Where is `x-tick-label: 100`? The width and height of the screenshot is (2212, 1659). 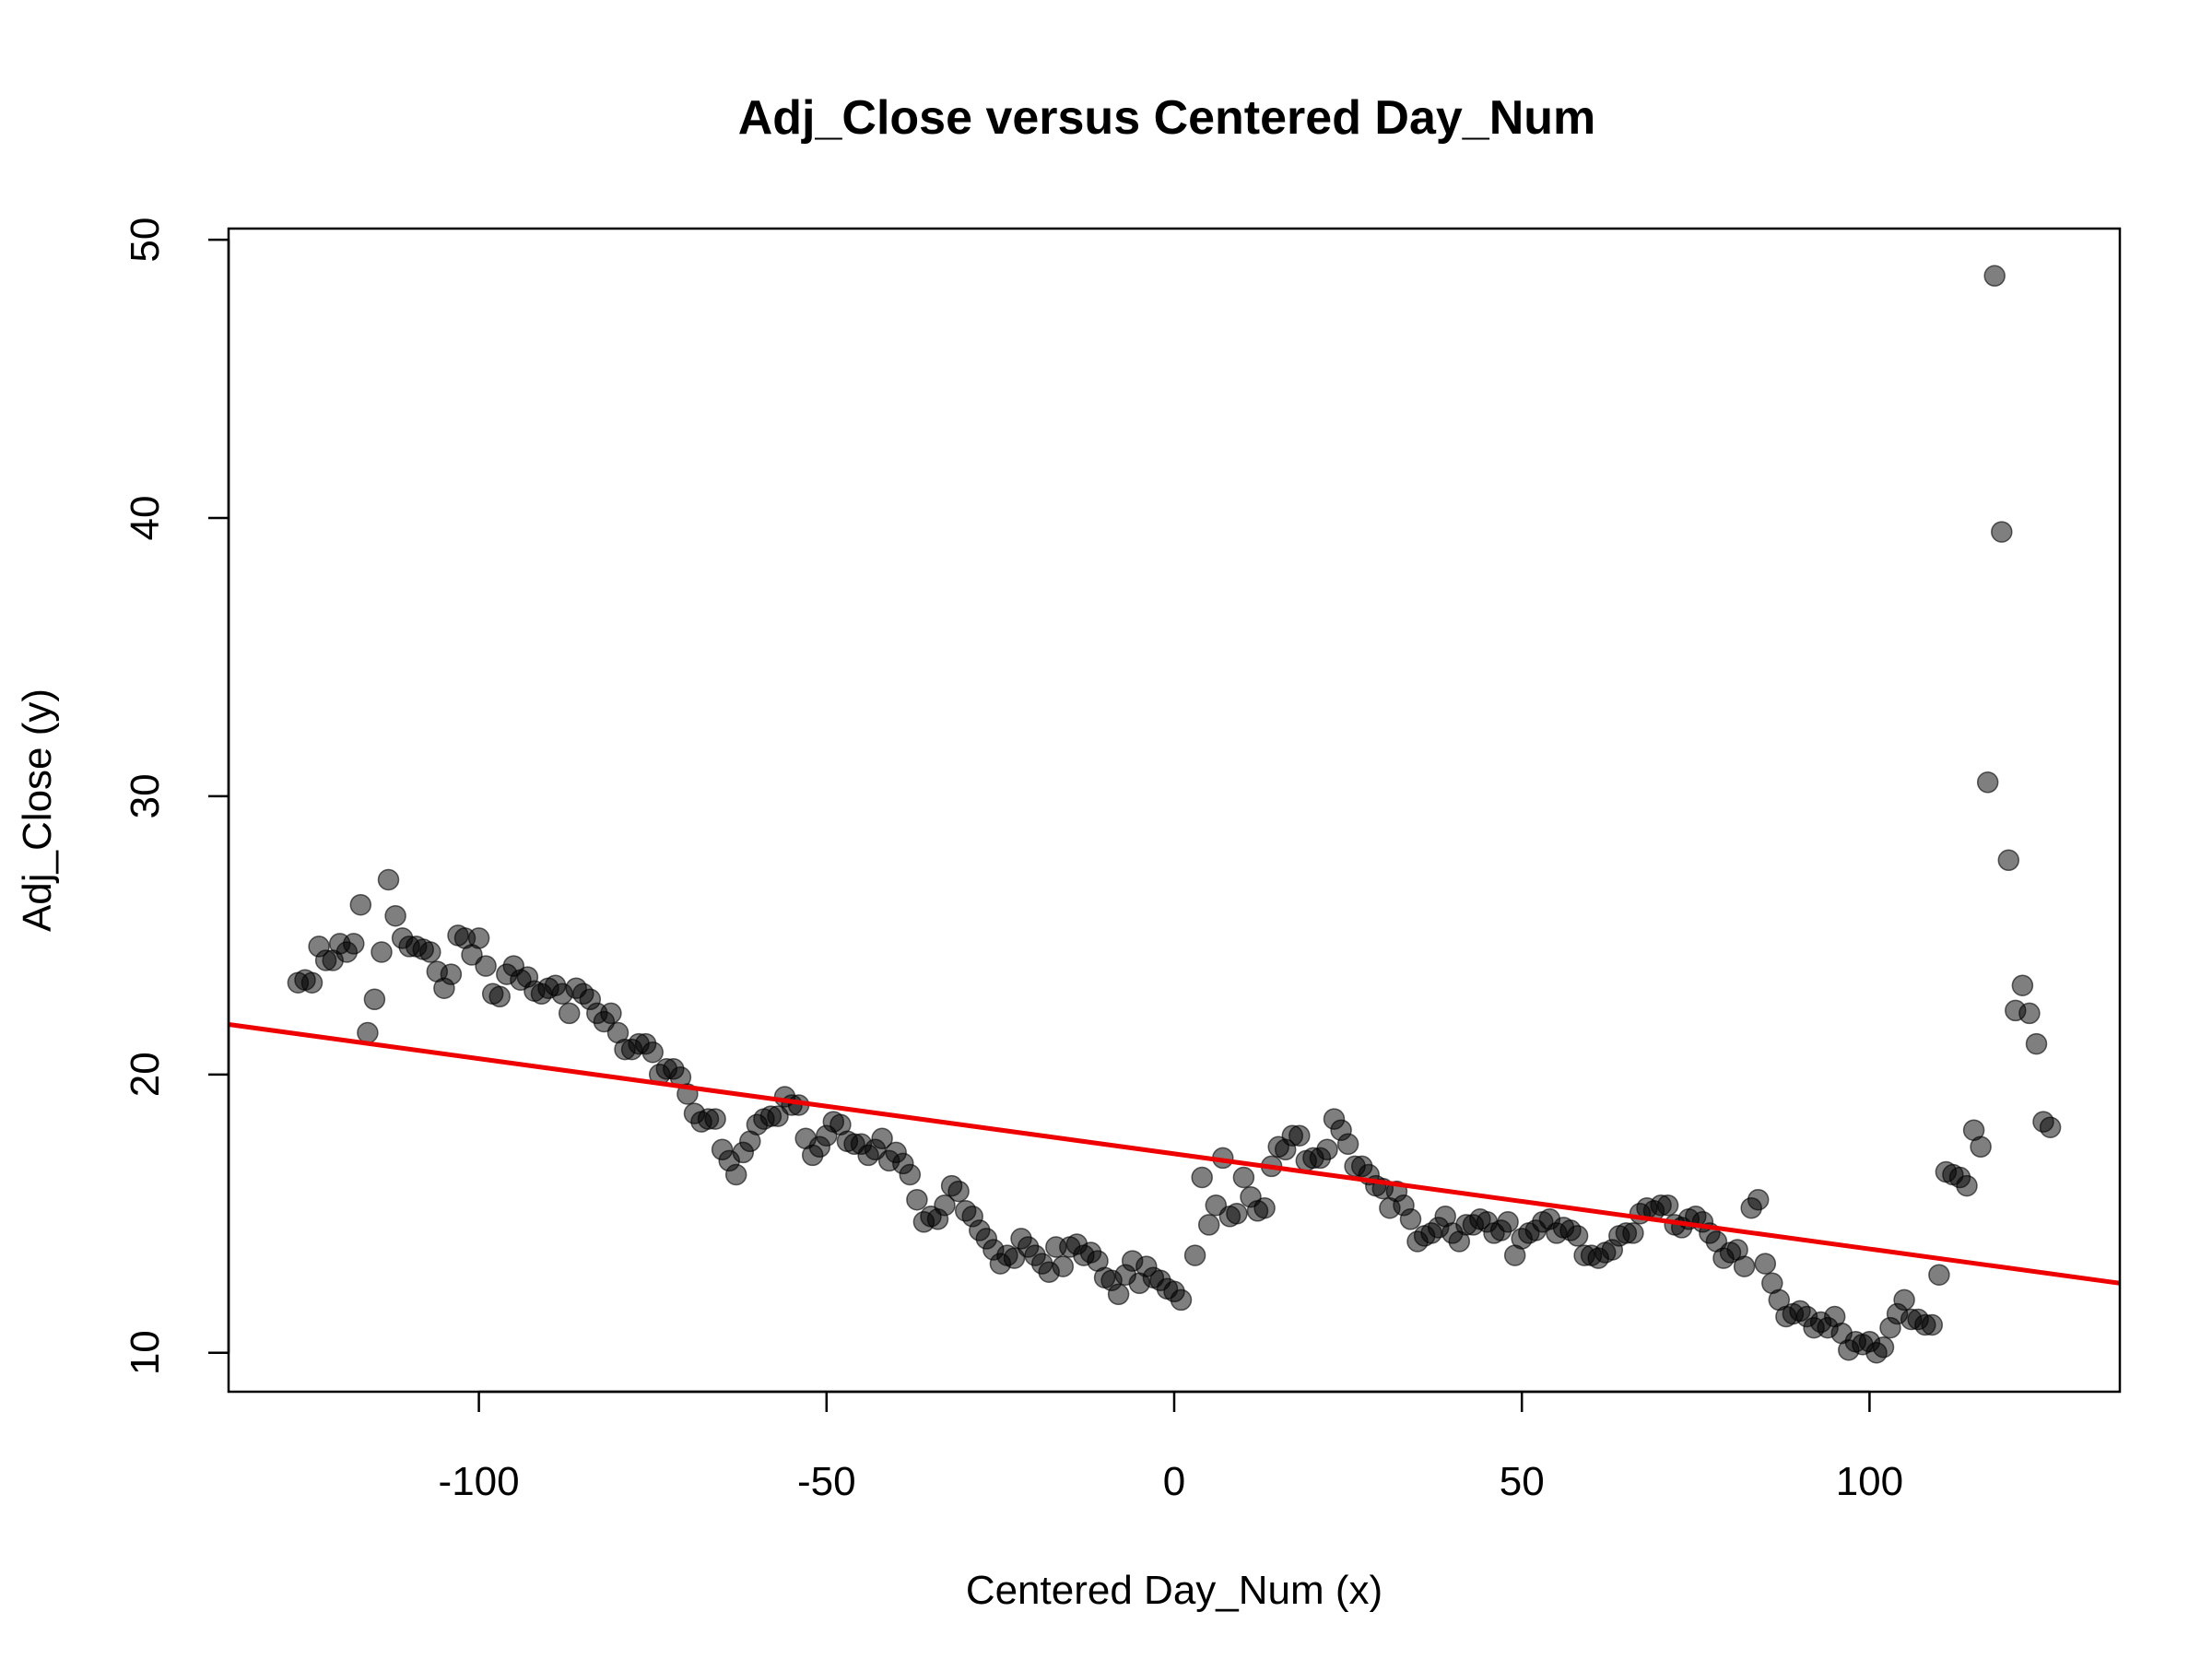 x-tick-label: 100 is located at coordinates (1869, 1481).